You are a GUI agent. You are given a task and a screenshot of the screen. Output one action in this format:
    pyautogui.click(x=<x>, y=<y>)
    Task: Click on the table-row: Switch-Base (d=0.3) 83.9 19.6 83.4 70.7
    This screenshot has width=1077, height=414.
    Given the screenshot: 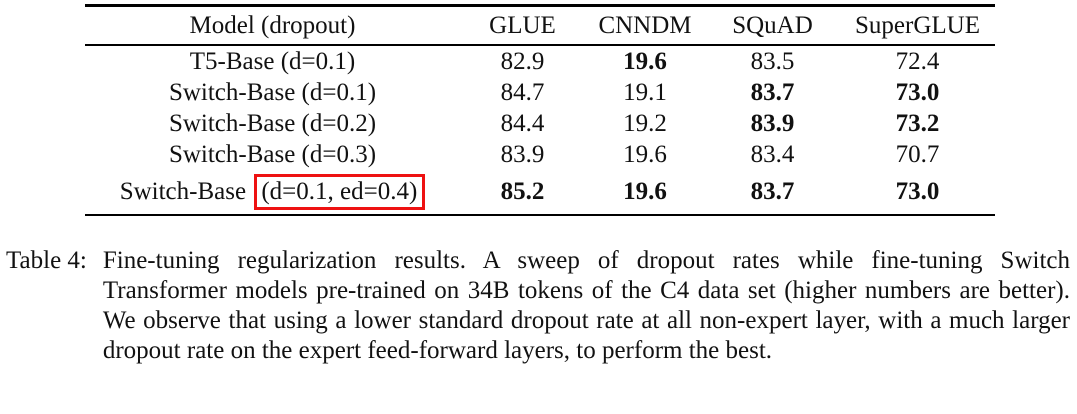 What is the action you would take?
    pyautogui.click(x=540, y=154)
    